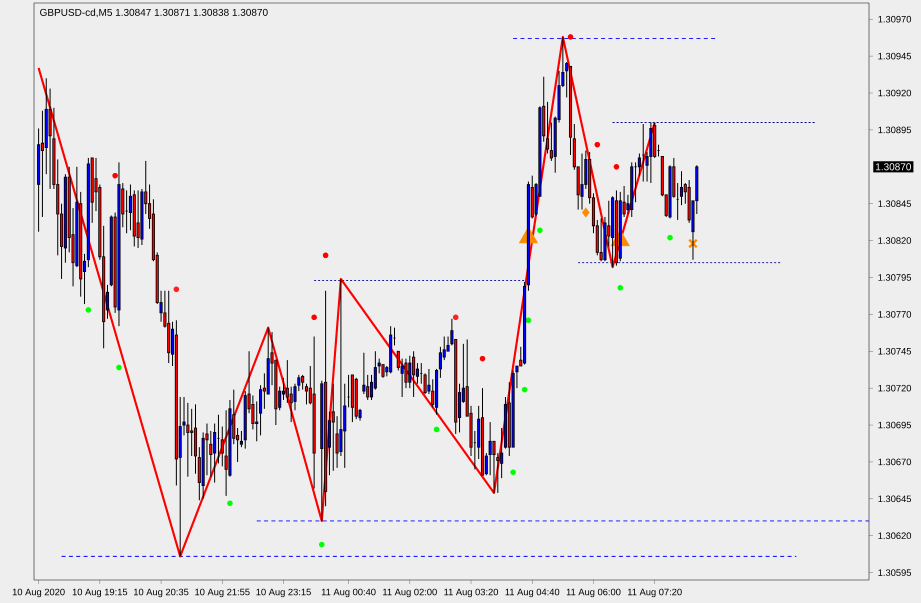 The width and height of the screenshot is (921, 603). I want to click on text: 1.30870, so click(894, 166).